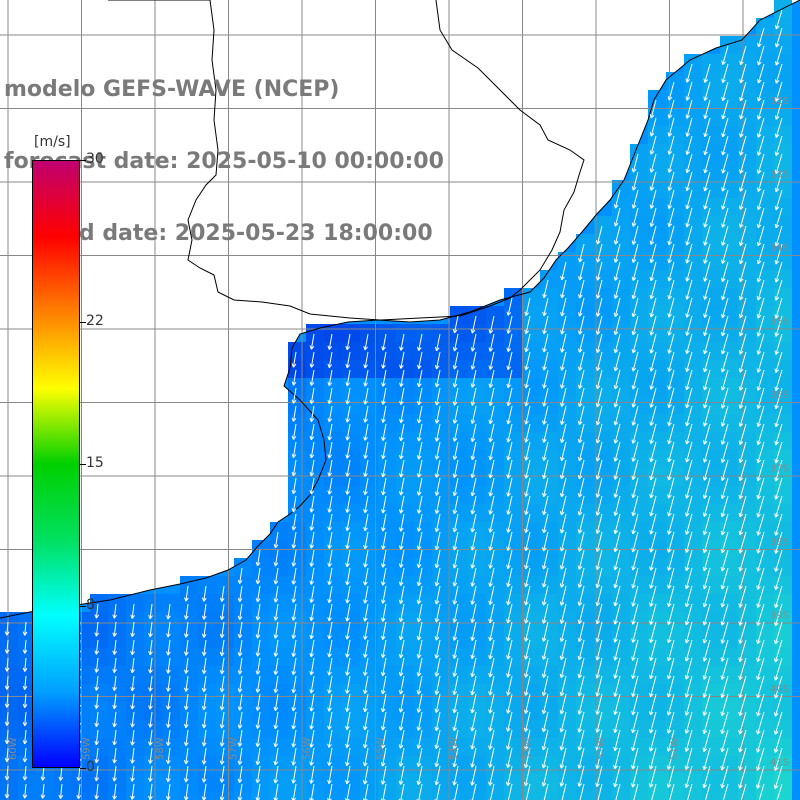 This screenshot has height=800, width=800. What do you see at coordinates (83, 464) in the screenshot?
I see `colorbar-tick-mark` at bounding box center [83, 464].